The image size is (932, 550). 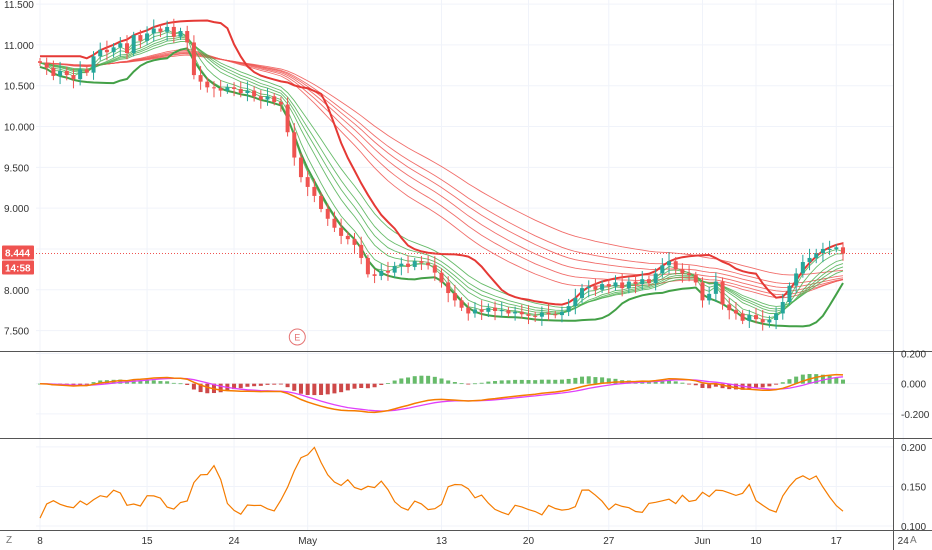 What do you see at coordinates (913, 385) in the screenshot?
I see `axis-tick-label: 0.000` at bounding box center [913, 385].